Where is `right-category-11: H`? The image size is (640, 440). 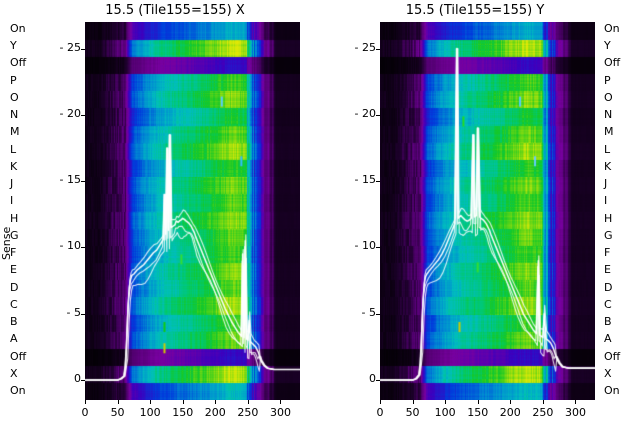
right-category-11: H is located at coordinates (608, 218).